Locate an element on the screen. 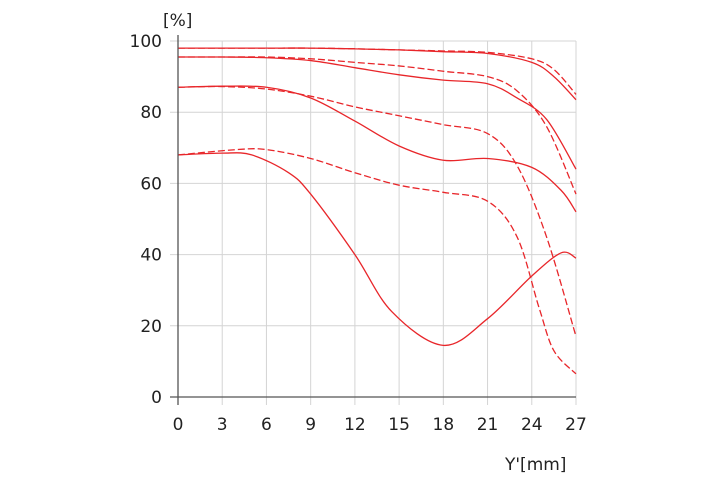 This screenshot has height=480, width=720. series-line-A-solid is located at coordinates (377, 74).